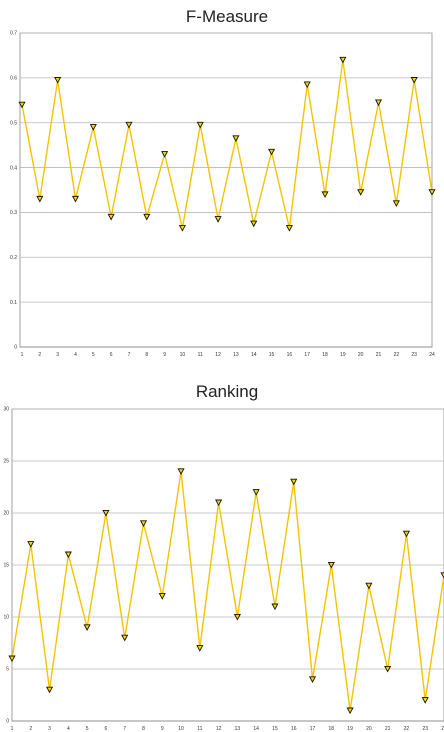 The image size is (444, 732). I want to click on y-tick-label: 0.5, so click(13, 123).